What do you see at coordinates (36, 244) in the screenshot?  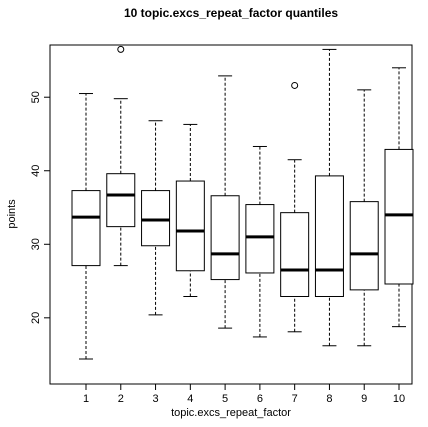 I see `y-tick-label: 30` at bounding box center [36, 244].